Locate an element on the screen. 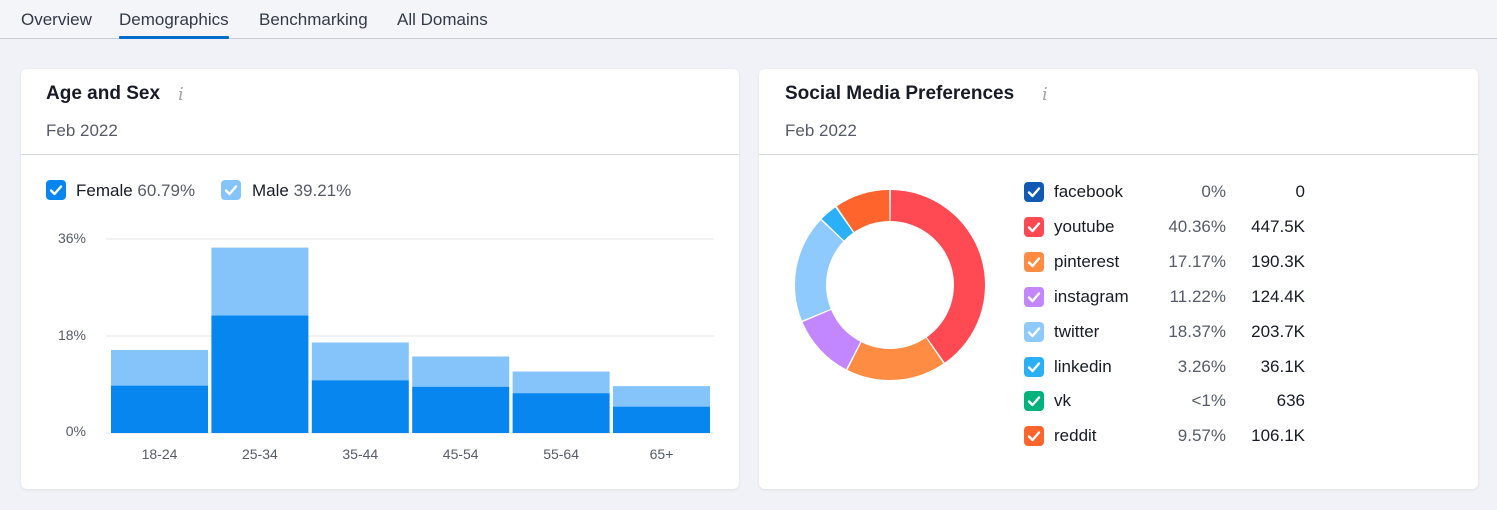  donut-slice-vk is located at coordinates (845, 219).